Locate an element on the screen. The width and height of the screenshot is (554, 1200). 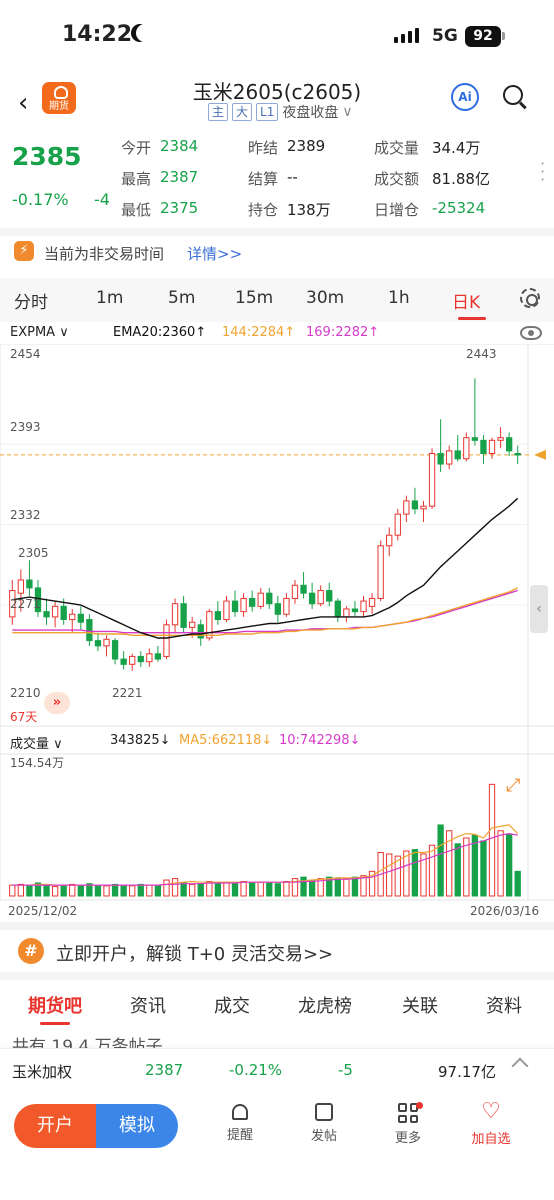
ema169-line is located at coordinates (265, 611).